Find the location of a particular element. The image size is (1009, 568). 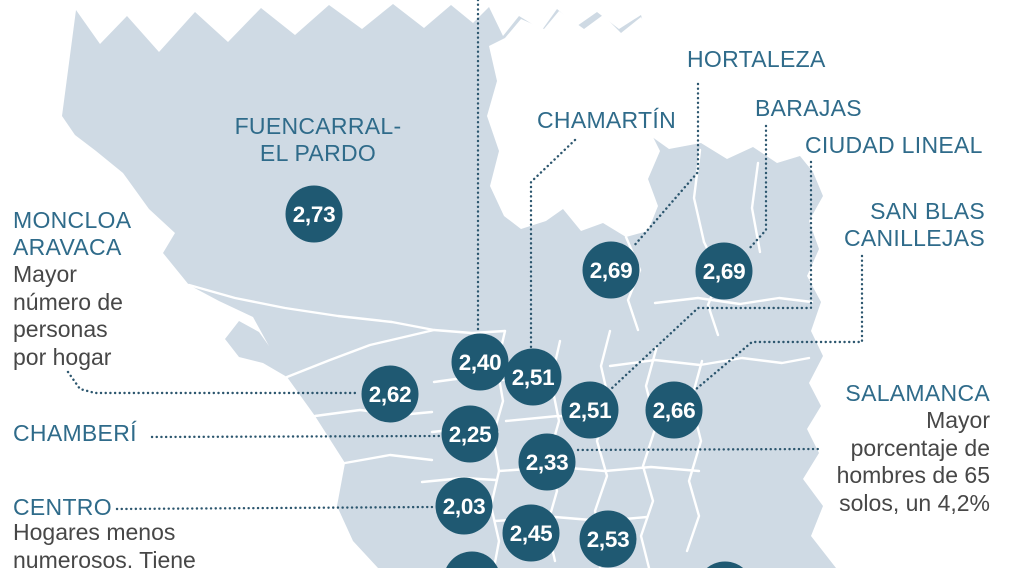

bubble-ciudad-lineal: 2,51 is located at coordinates (590, 410).